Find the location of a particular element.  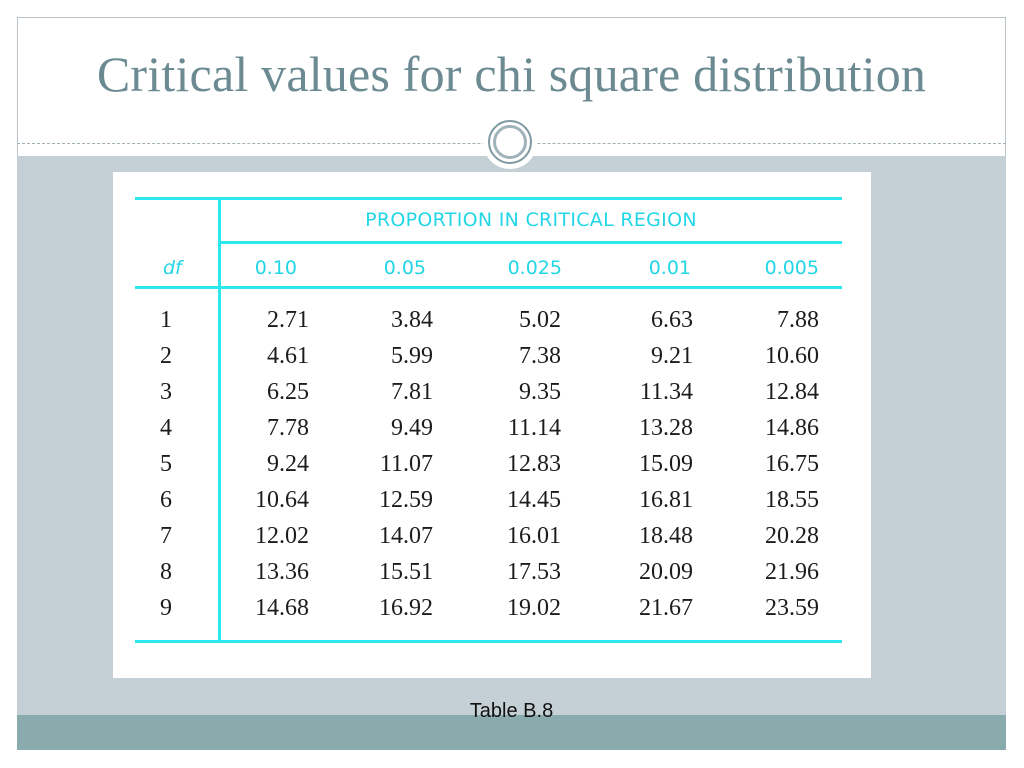

value-cell: 19.02 is located at coordinates (534, 608).